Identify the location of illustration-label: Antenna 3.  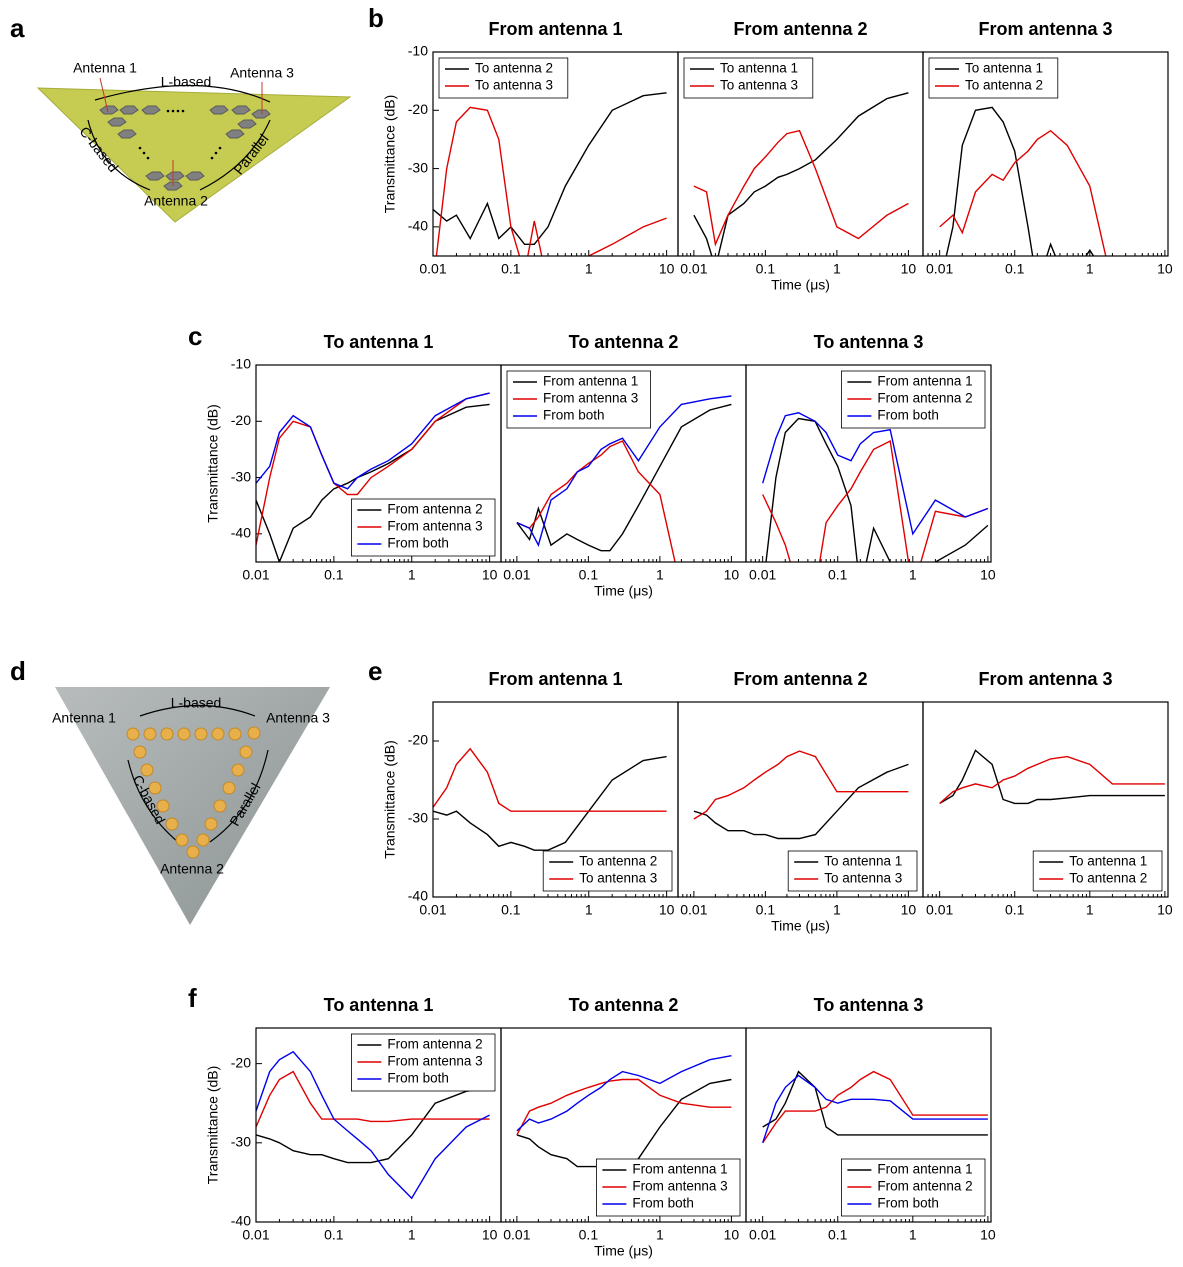
(262, 73).